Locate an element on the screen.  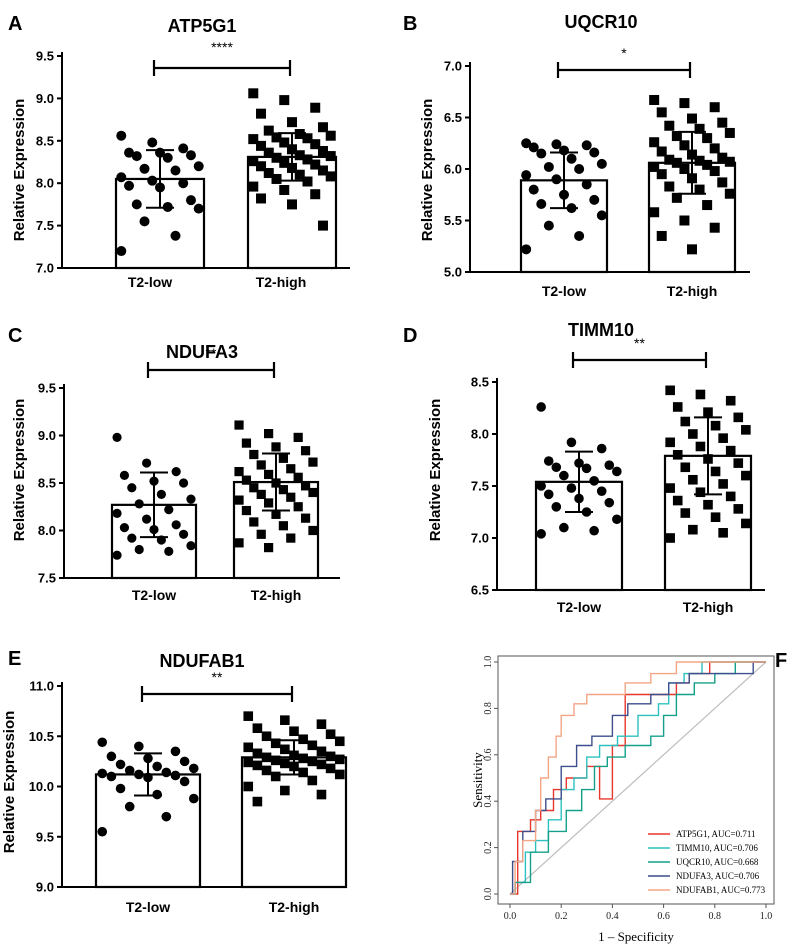
bar-t2-high is located at coordinates (294, 822).